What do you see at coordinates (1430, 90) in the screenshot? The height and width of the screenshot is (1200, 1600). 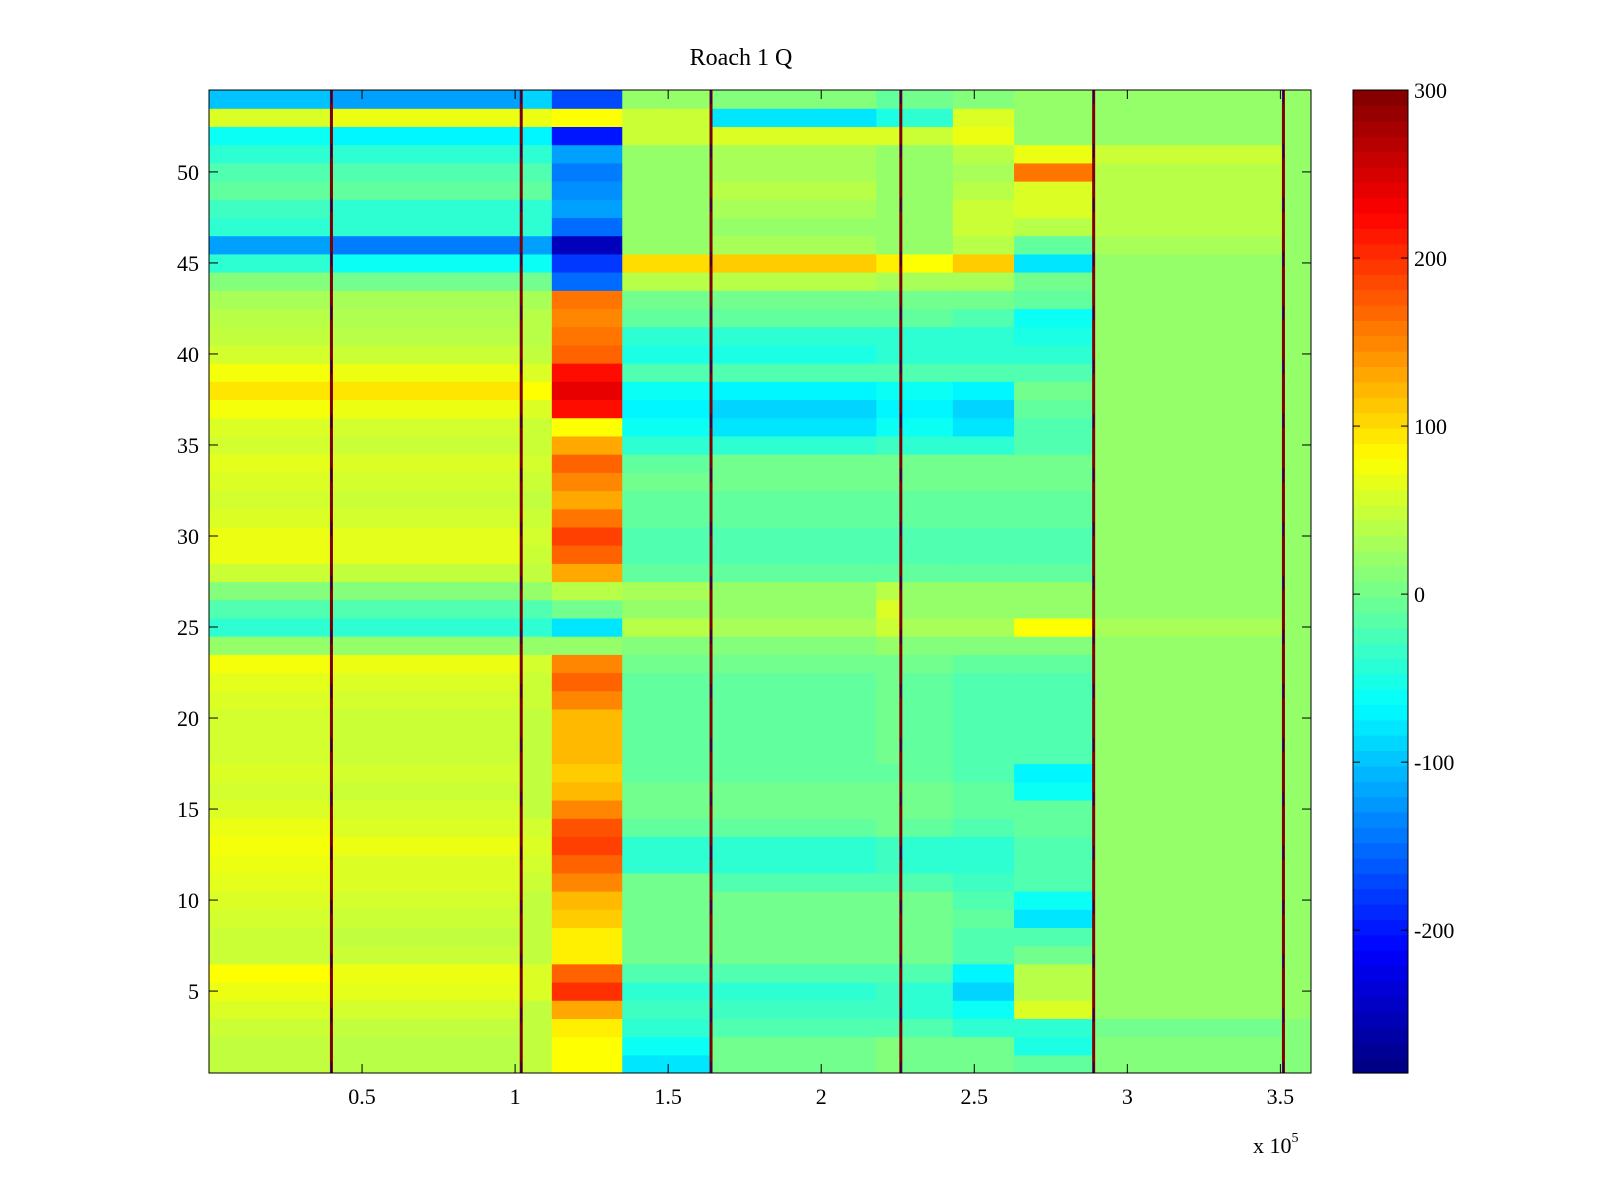 I see `colorbar-tick-label: 300` at bounding box center [1430, 90].